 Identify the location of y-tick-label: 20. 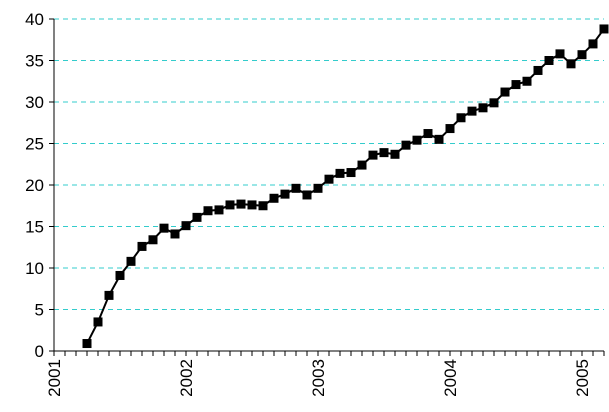
(34, 185).